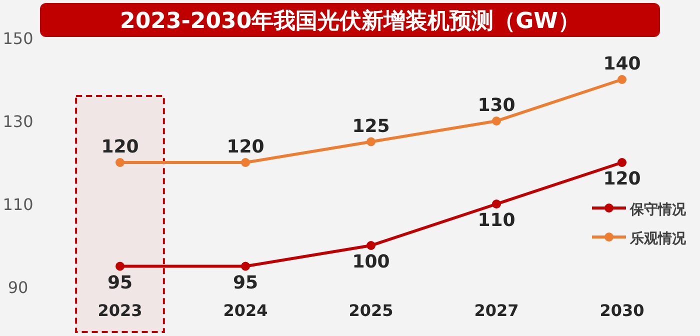 The image size is (700, 336). What do you see at coordinates (18, 121) in the screenshot?
I see `y-tick-label: 130` at bounding box center [18, 121].